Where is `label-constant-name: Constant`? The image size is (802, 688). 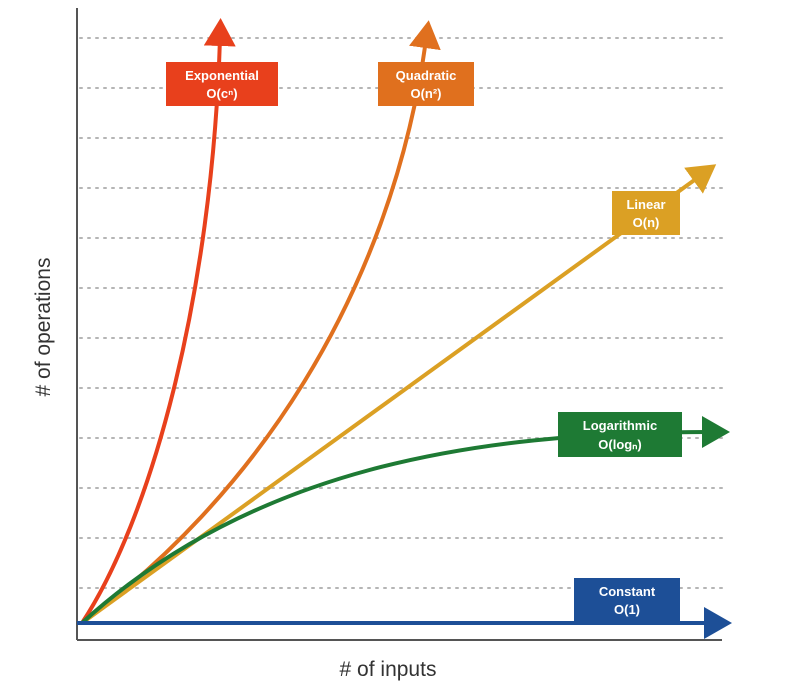 label-constant-name: Constant is located at coordinates (627, 591).